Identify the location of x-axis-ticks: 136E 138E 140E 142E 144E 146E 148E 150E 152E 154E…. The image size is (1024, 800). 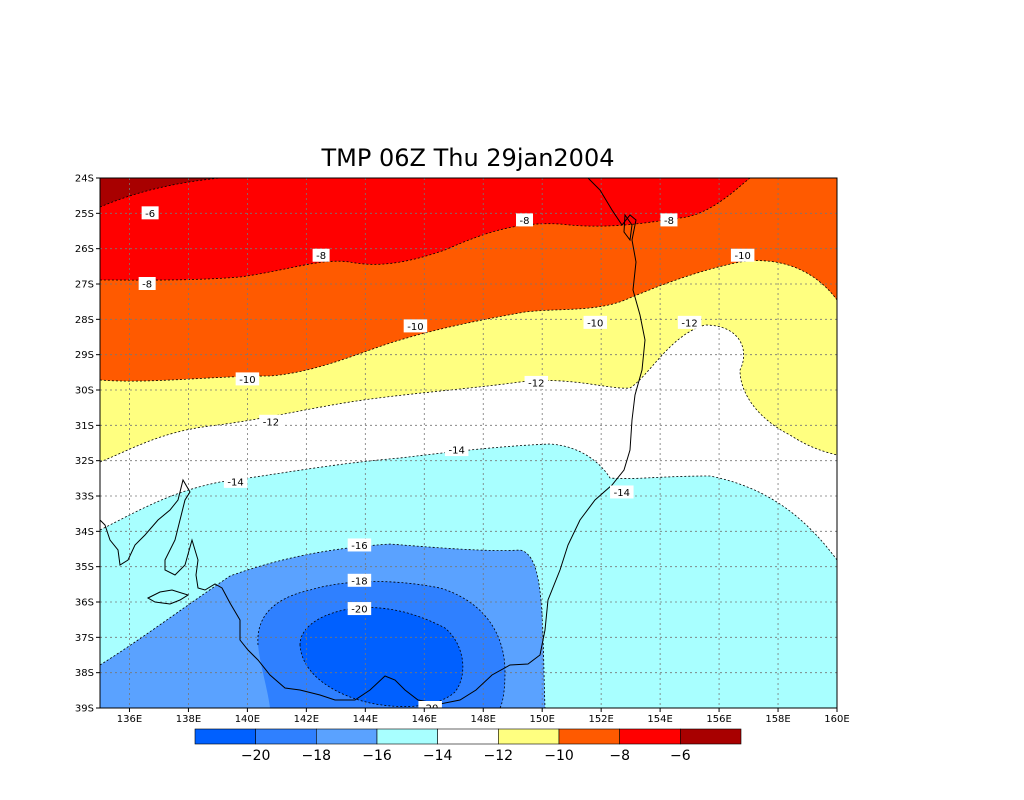
(483, 716).